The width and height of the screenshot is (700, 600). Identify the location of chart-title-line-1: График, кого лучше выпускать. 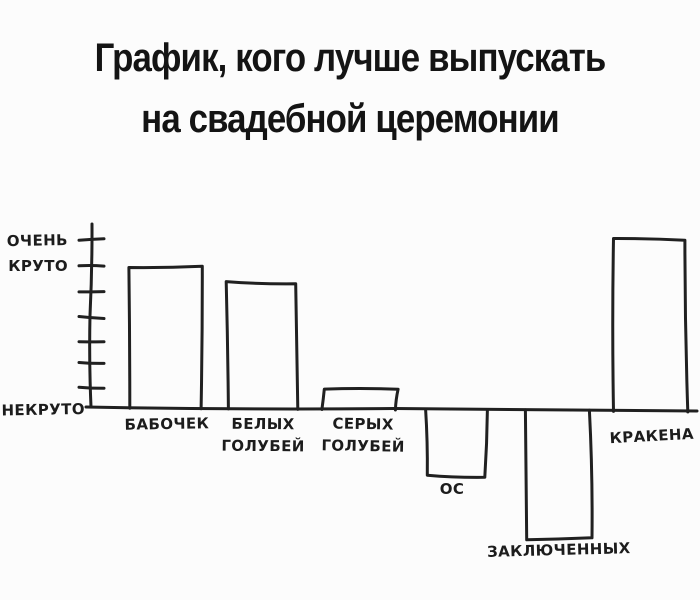
(350, 58).